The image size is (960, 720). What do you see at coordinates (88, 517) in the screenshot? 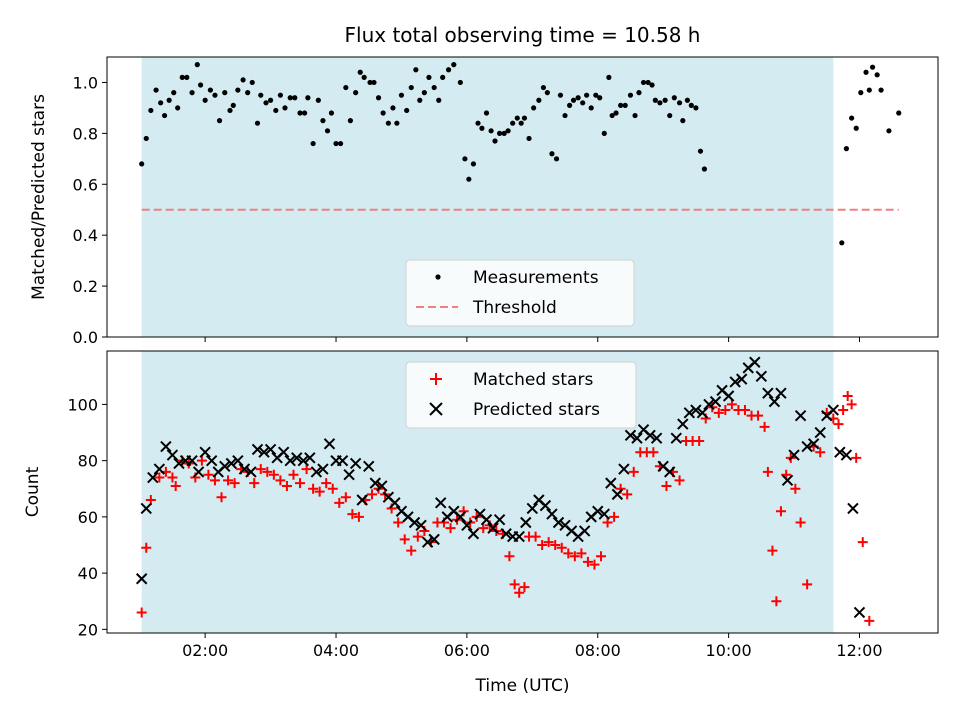
I see `y-tick-label: 60` at bounding box center [88, 517].